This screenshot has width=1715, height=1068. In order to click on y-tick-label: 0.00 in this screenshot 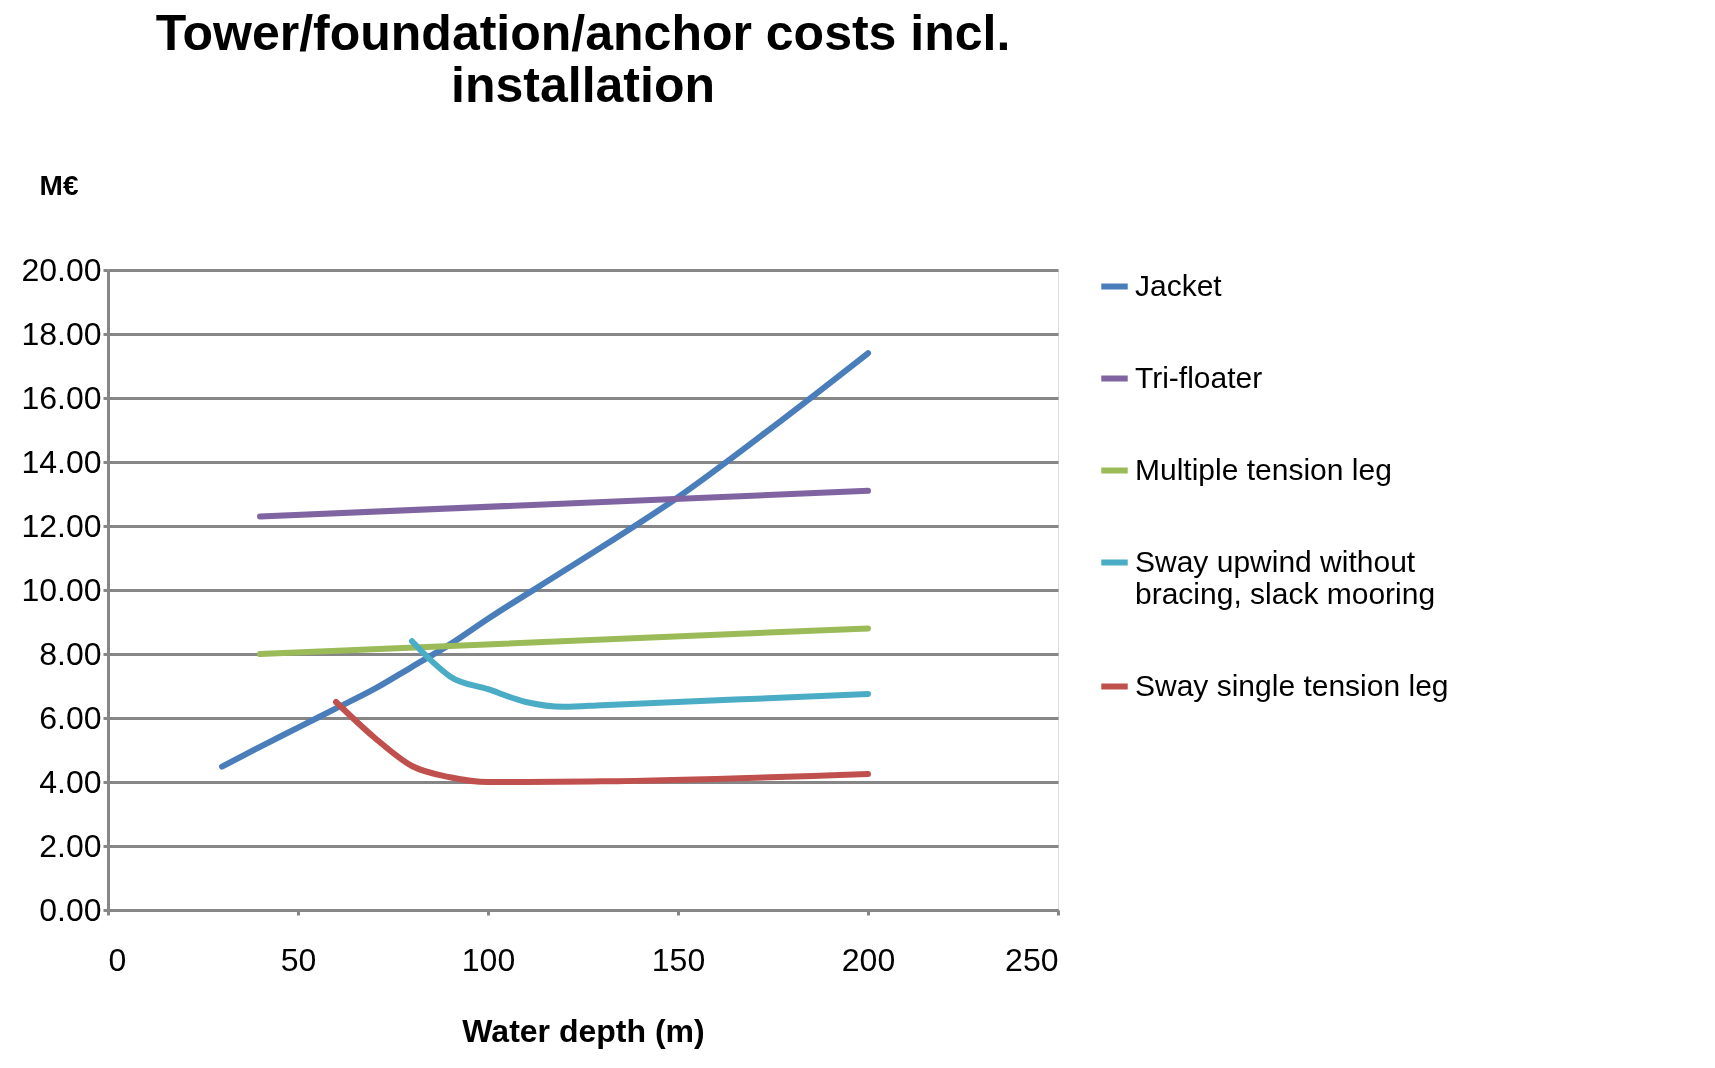, I will do `click(70, 909)`.